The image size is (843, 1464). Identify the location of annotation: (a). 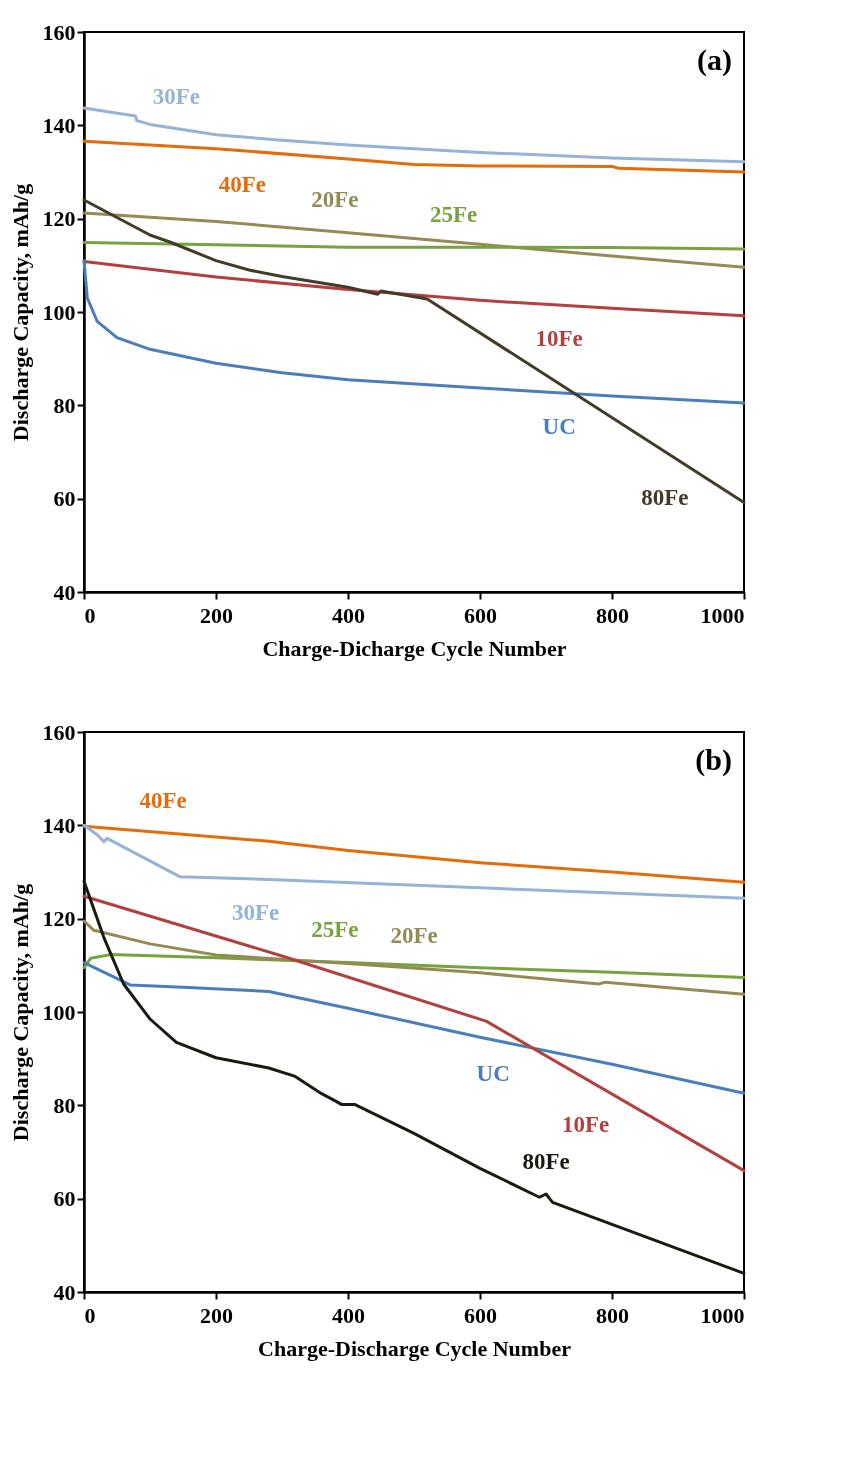
(714, 60).